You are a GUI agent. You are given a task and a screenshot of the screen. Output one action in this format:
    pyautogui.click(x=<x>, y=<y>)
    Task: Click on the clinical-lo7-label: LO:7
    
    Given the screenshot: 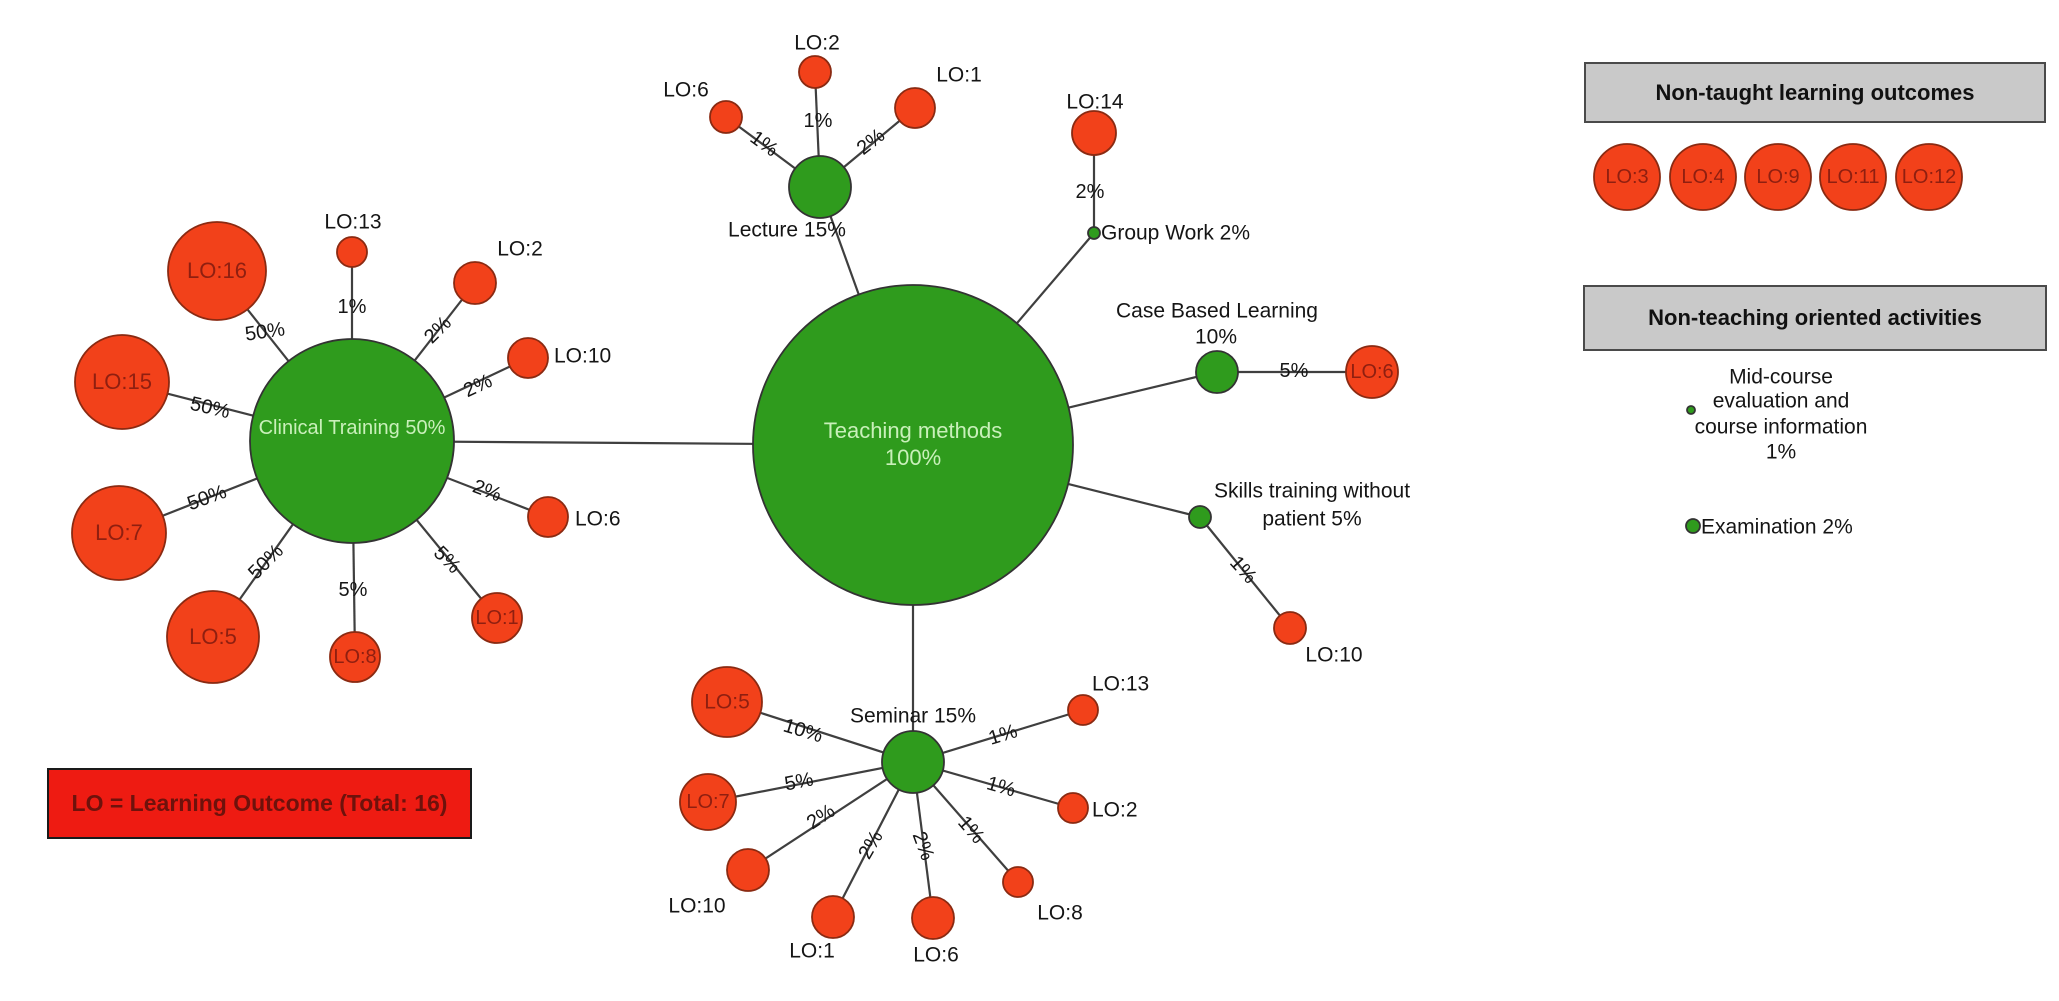 What is the action you would take?
    pyautogui.click(x=119, y=532)
    